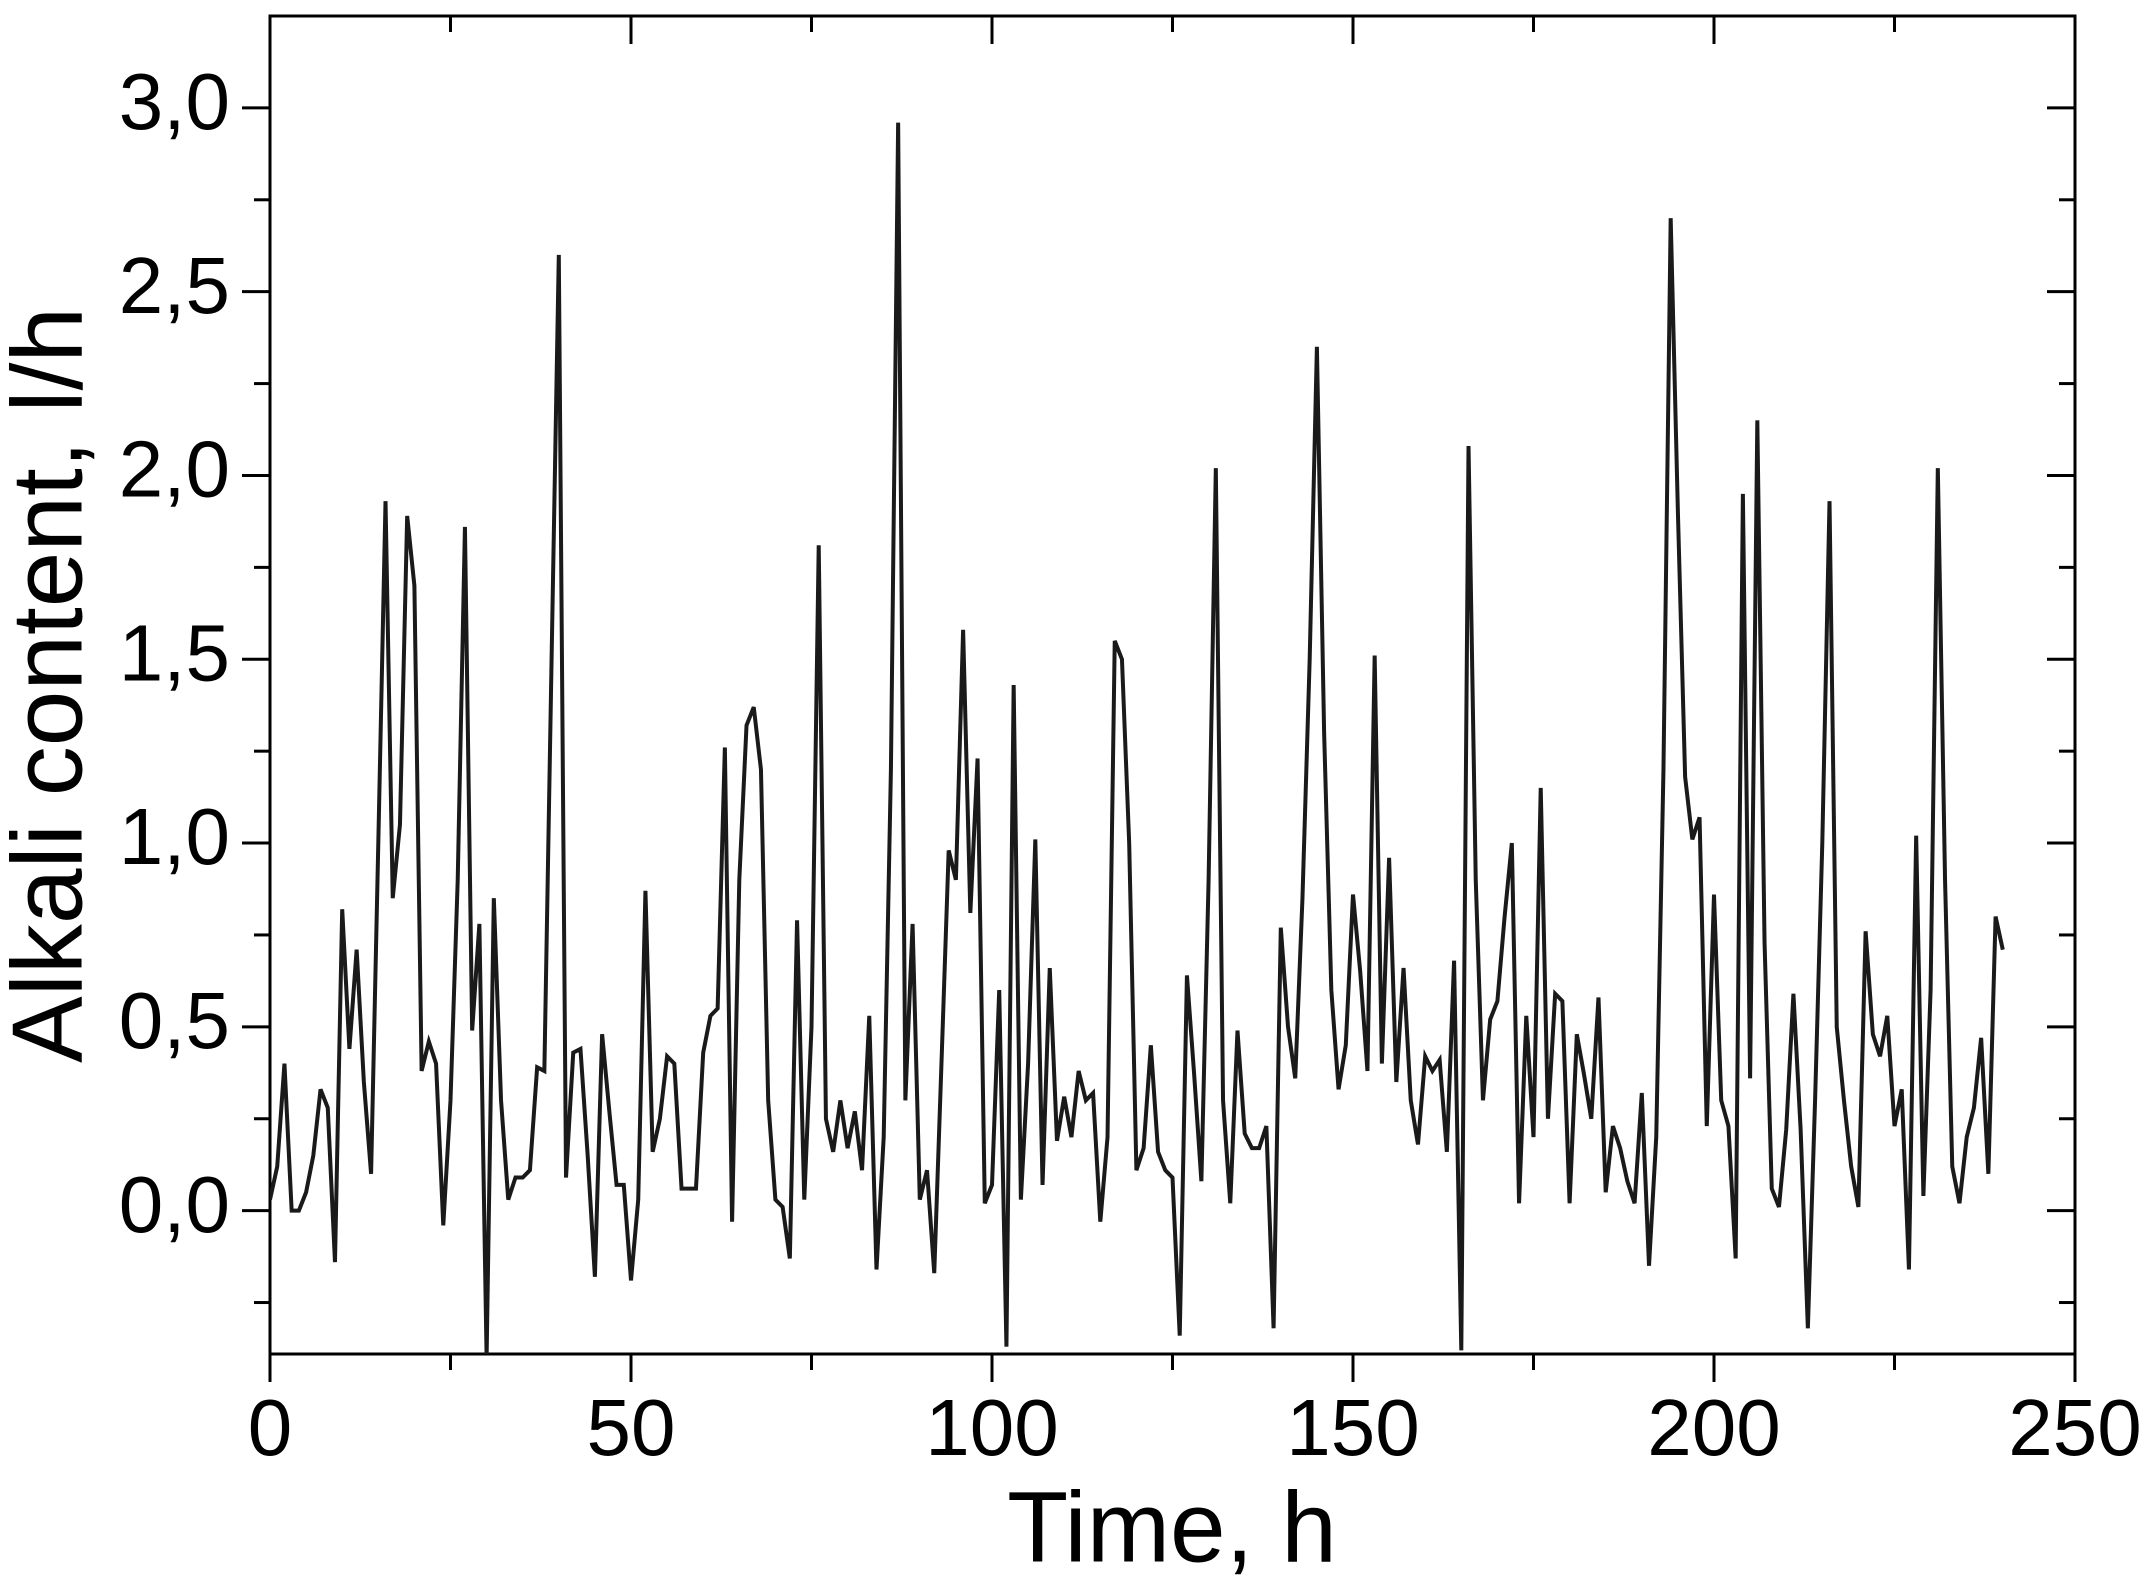 Image resolution: width=2150 pixels, height=1590 pixels. What do you see at coordinates (174, 652) in the screenshot?
I see `y-tick-label: 1,5` at bounding box center [174, 652].